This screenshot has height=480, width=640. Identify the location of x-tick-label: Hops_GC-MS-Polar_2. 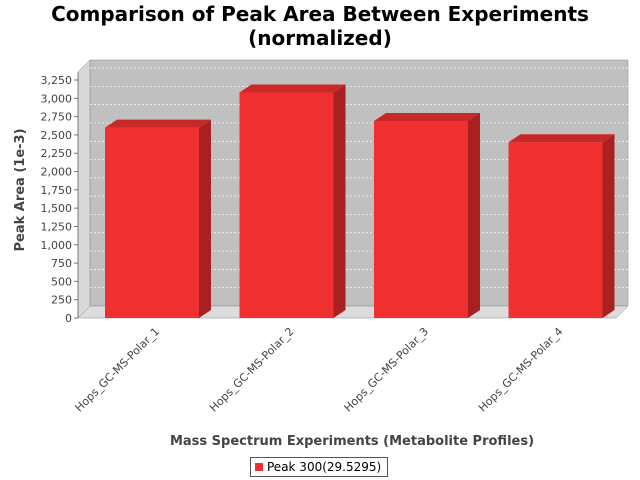
(252, 370).